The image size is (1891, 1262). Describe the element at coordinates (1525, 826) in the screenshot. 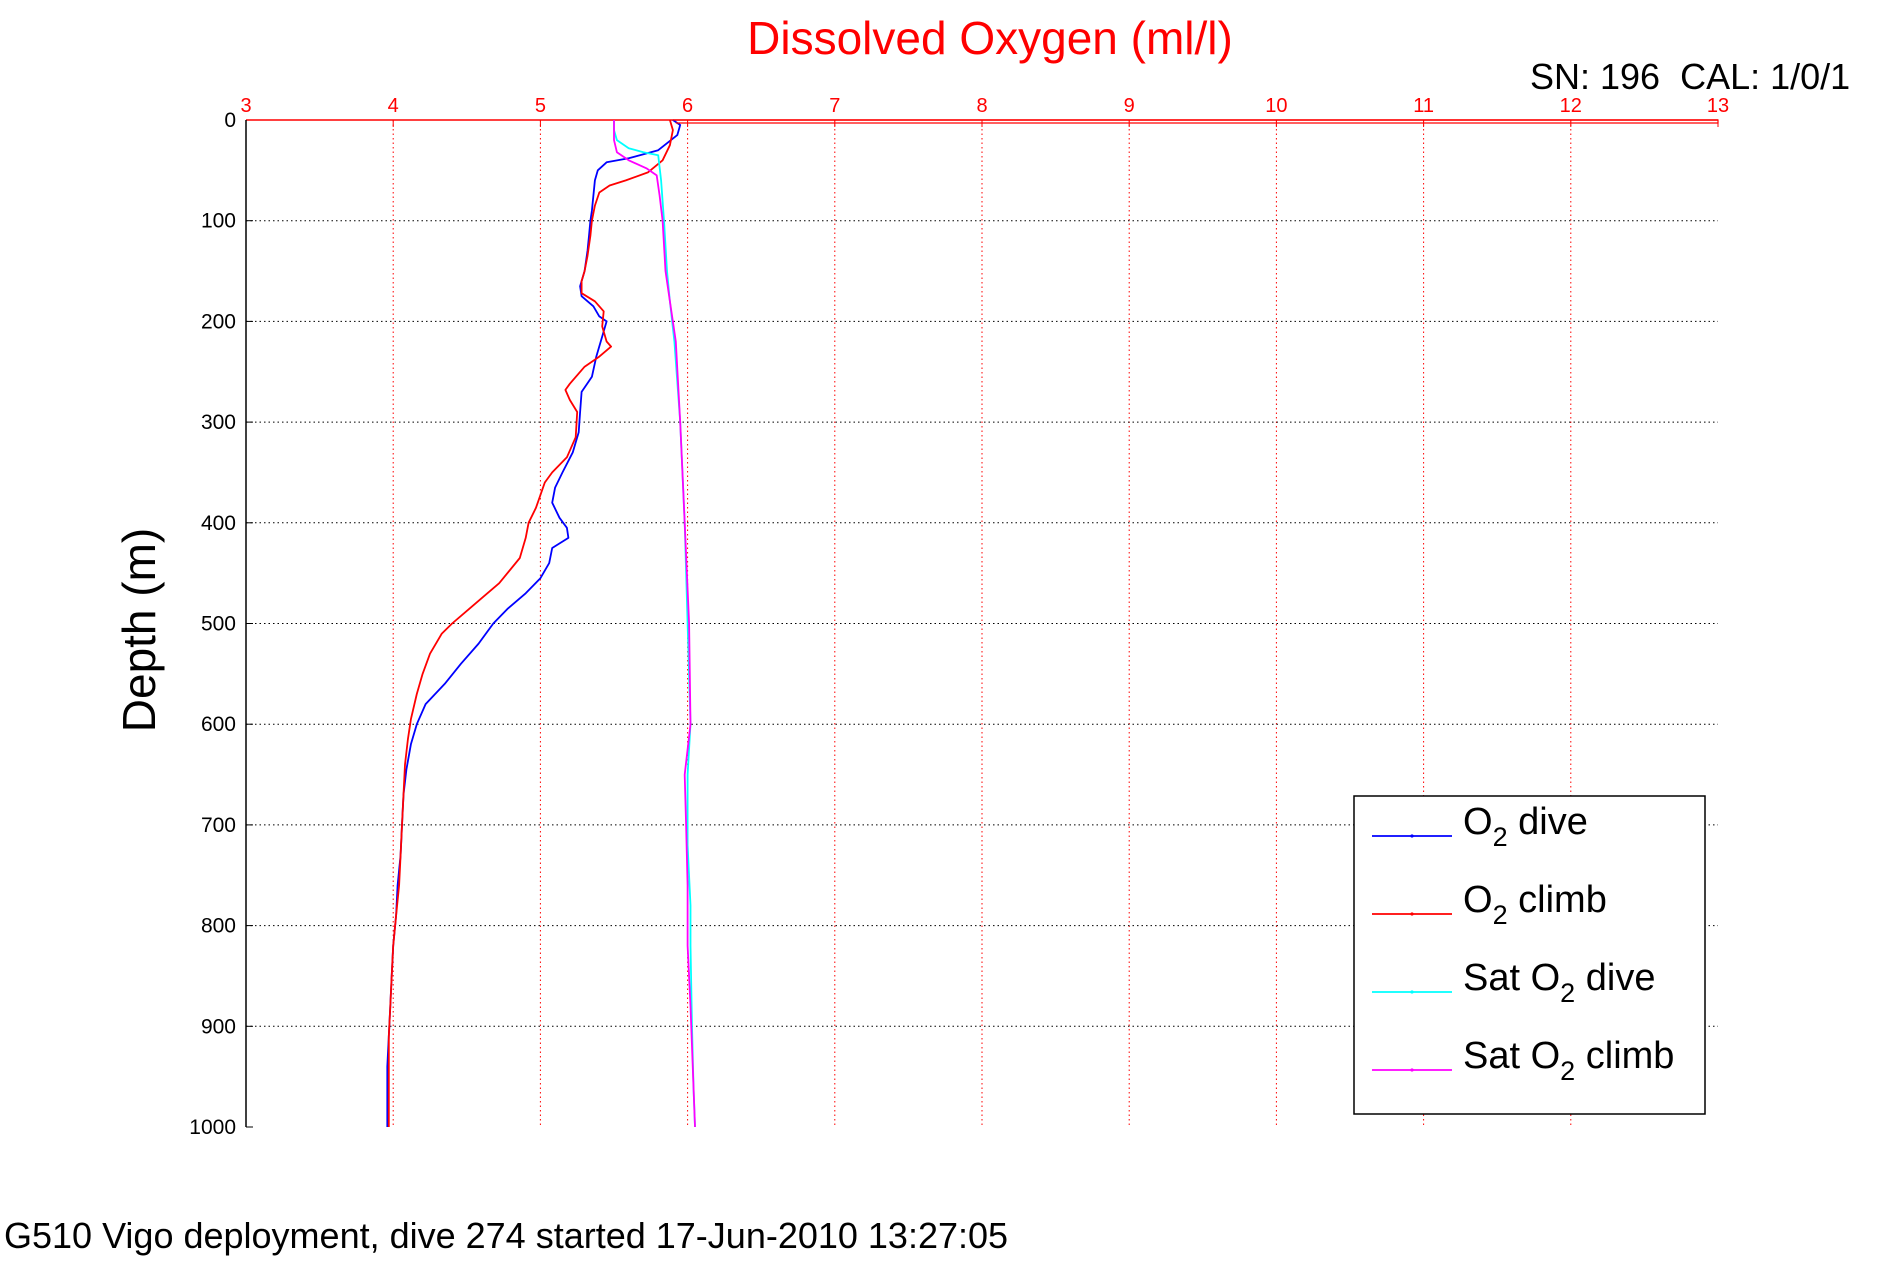

I see `legend-label: O2 dive` at that location.